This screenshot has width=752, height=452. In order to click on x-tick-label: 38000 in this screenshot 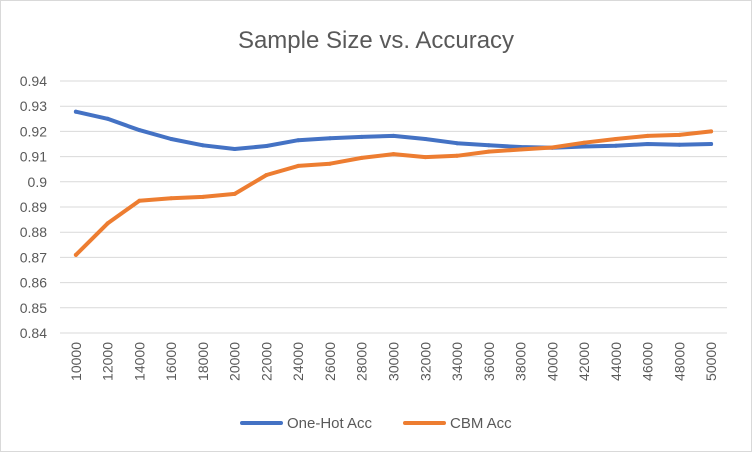, I will do `click(521, 361)`.